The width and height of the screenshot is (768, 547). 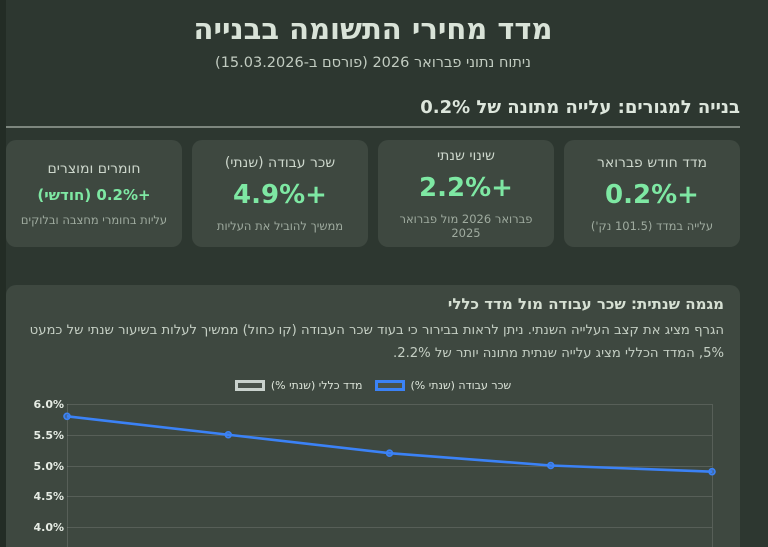 What do you see at coordinates (94, 219) in the screenshot?
I see `stat-card-subtitle: עליות בחומרי מחצבה ובלוקים` at bounding box center [94, 219].